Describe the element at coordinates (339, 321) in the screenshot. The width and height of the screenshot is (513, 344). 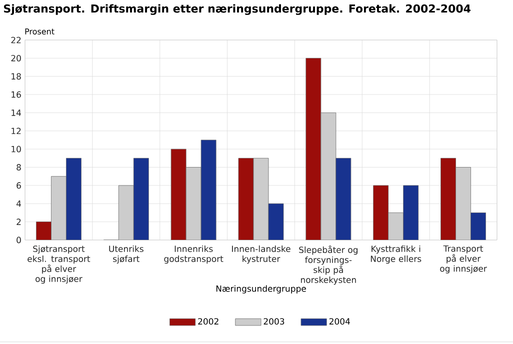
I see `legend-label: 2004` at that location.